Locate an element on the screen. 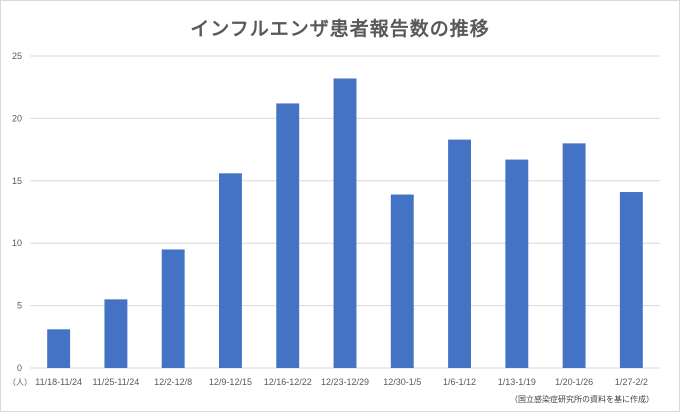 The height and width of the screenshot is (412, 680). x-tick-label: 12/9-12/15 is located at coordinates (230, 382).